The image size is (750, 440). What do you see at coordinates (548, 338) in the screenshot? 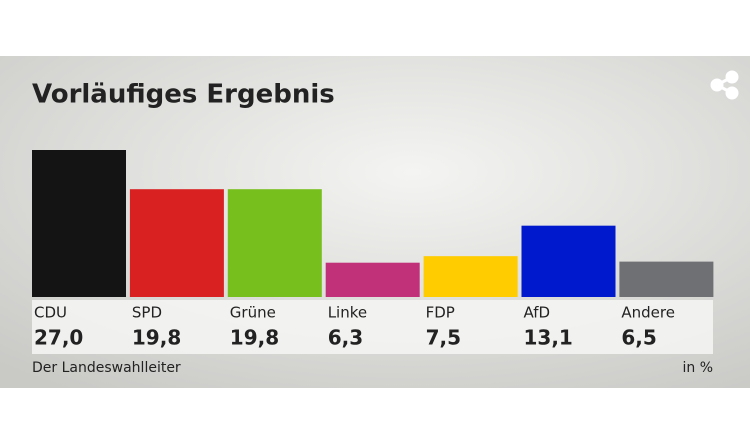
I see `value-label: 13,1` at bounding box center [548, 338].